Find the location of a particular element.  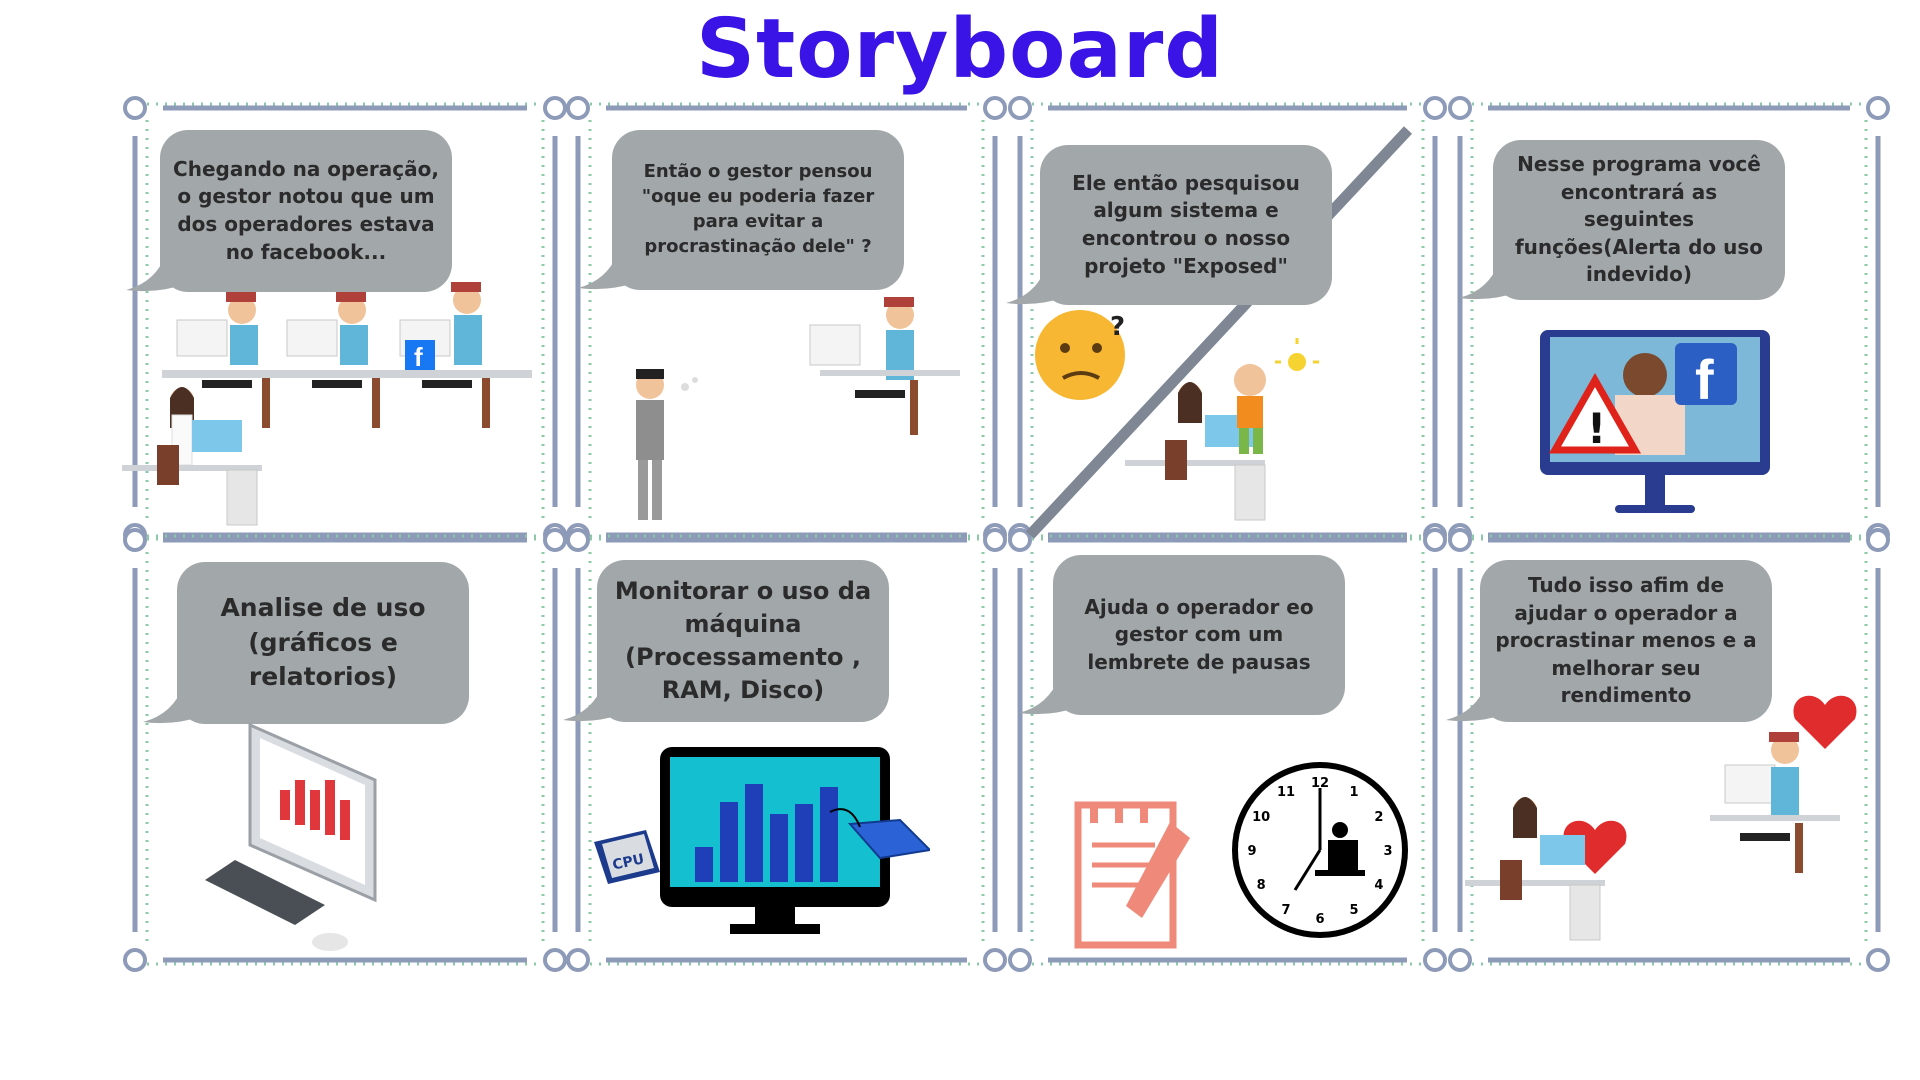

cpu-label: CPU is located at coordinates (628, 862).